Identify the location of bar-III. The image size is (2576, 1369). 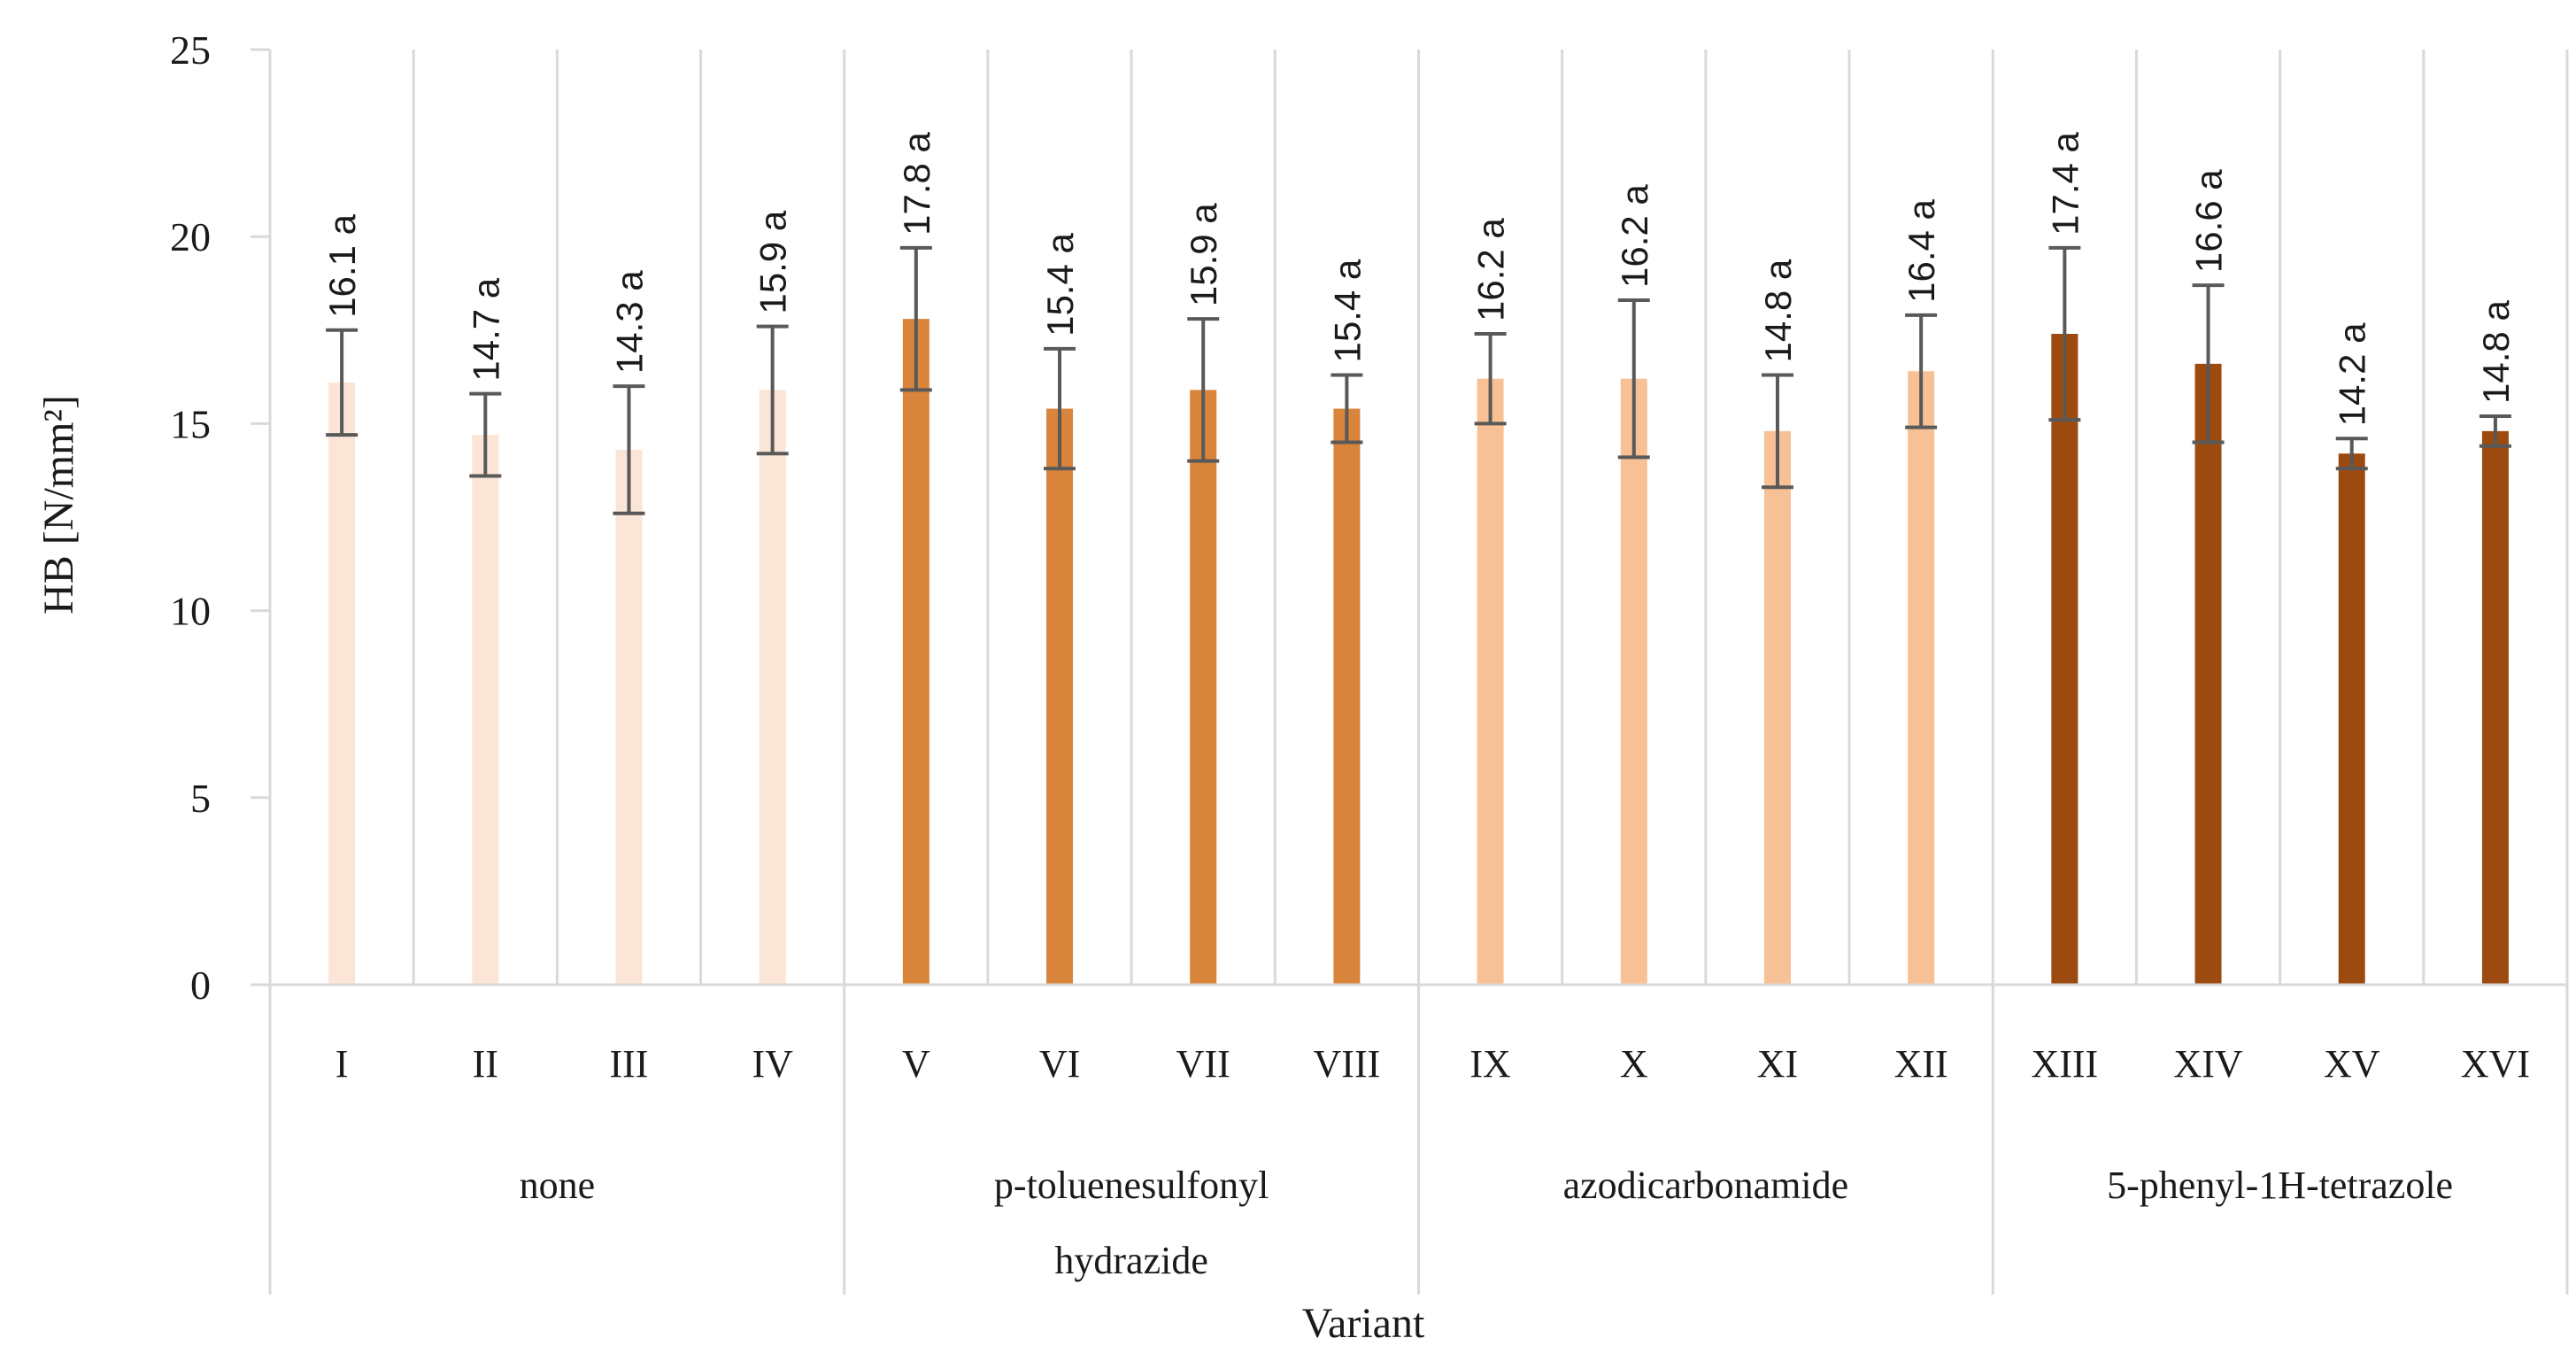
(629, 717).